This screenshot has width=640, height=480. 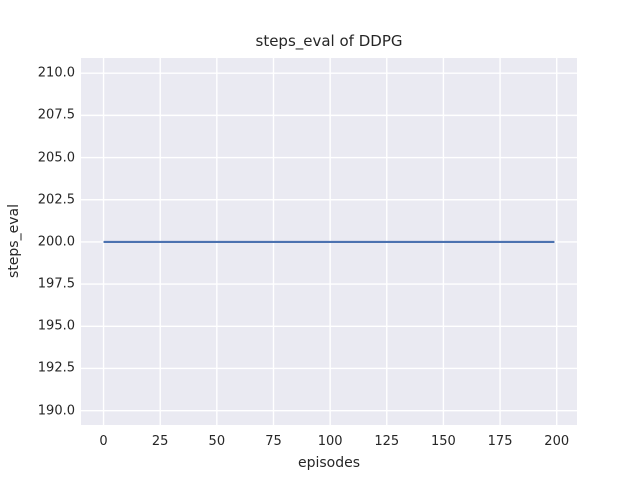 What do you see at coordinates (443, 441) in the screenshot?
I see `x-tick-label: 150` at bounding box center [443, 441].